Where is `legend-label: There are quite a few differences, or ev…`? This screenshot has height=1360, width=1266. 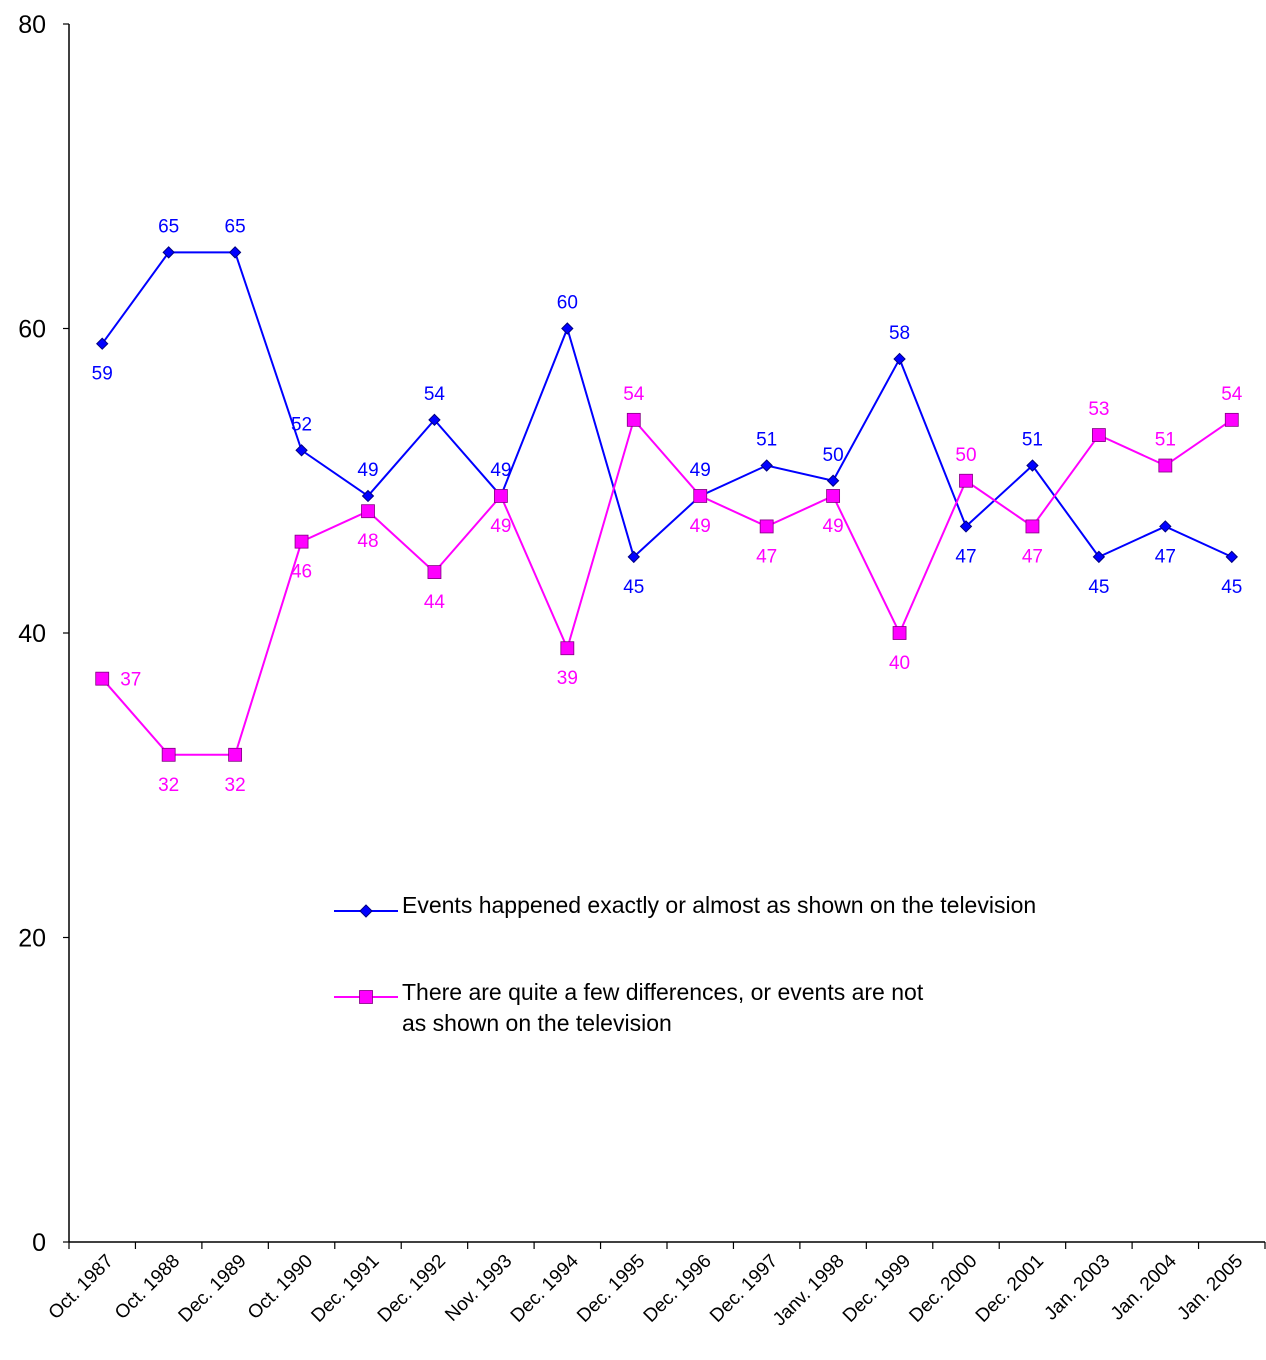 legend-label: There are quite a few differences, or ev… is located at coordinates (663, 1007).